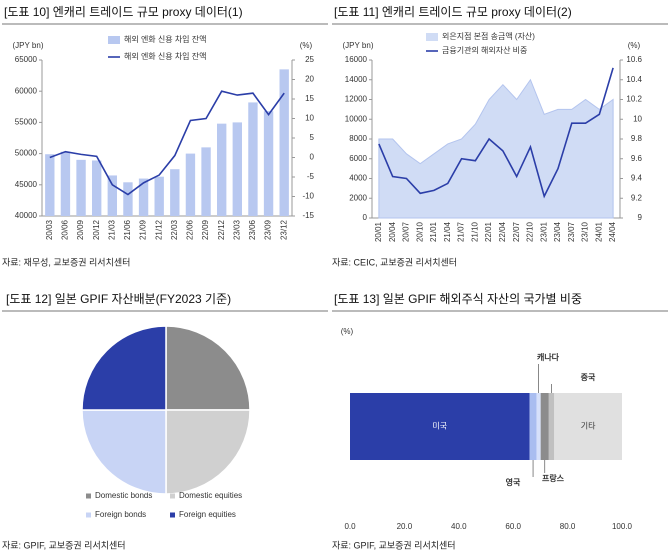 The height and width of the screenshot is (551, 670). What do you see at coordinates (123, 12) in the screenshot?
I see `panel-title: [도표 10] 엔캐리 트레이드 규모 proxy 데이터(1)` at bounding box center [123, 12].